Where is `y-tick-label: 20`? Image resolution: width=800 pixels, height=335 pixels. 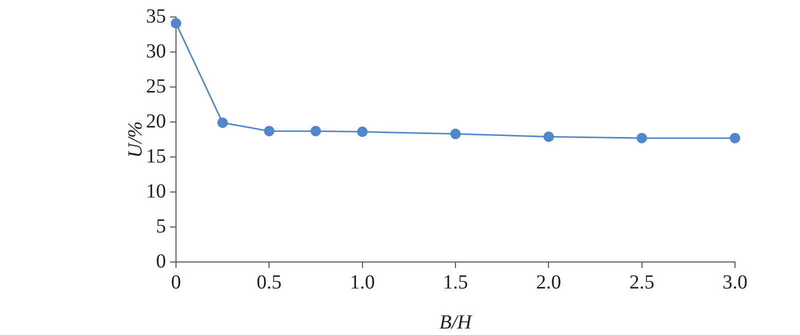
y-tick-label: 20 is located at coordinates (156, 121).